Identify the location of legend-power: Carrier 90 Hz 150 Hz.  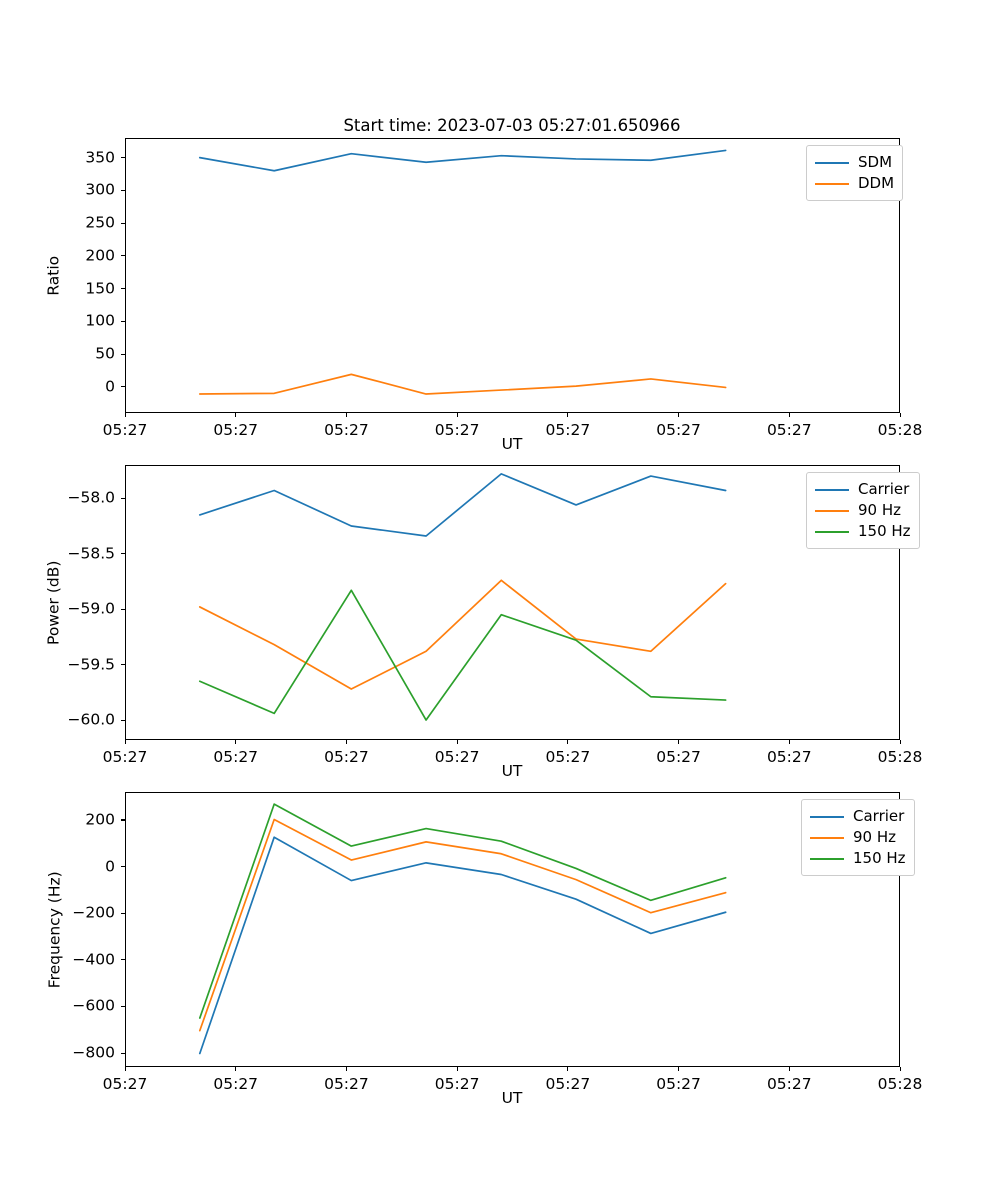
(863, 510).